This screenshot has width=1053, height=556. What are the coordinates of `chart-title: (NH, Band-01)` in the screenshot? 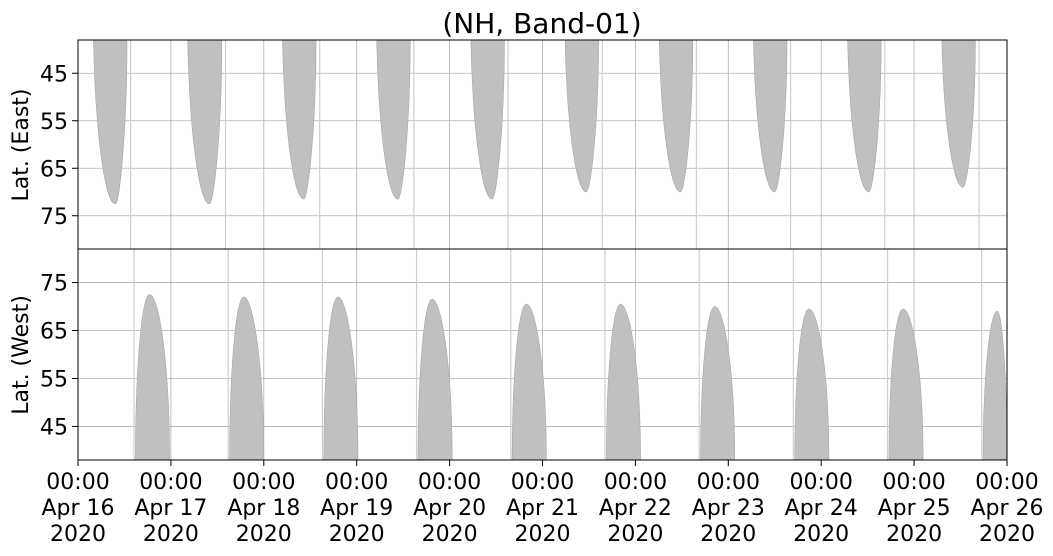 It's located at (541, 23).